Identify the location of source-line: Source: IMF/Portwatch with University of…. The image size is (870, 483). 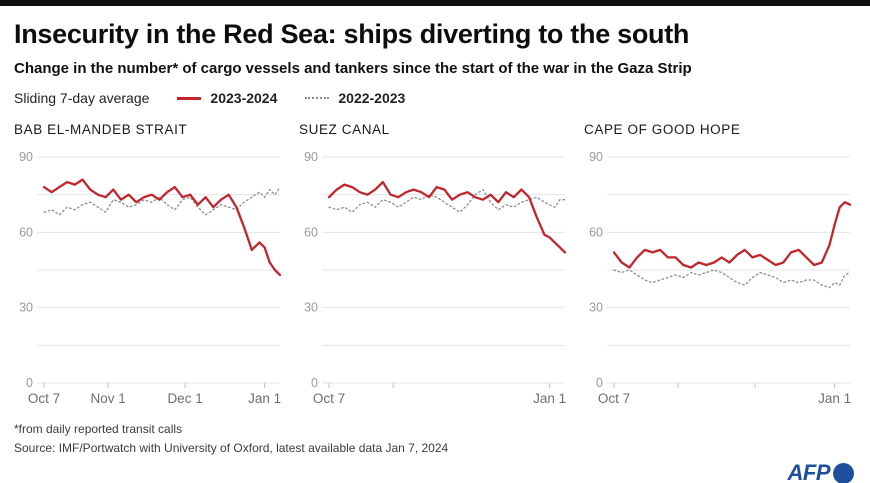
(231, 447).